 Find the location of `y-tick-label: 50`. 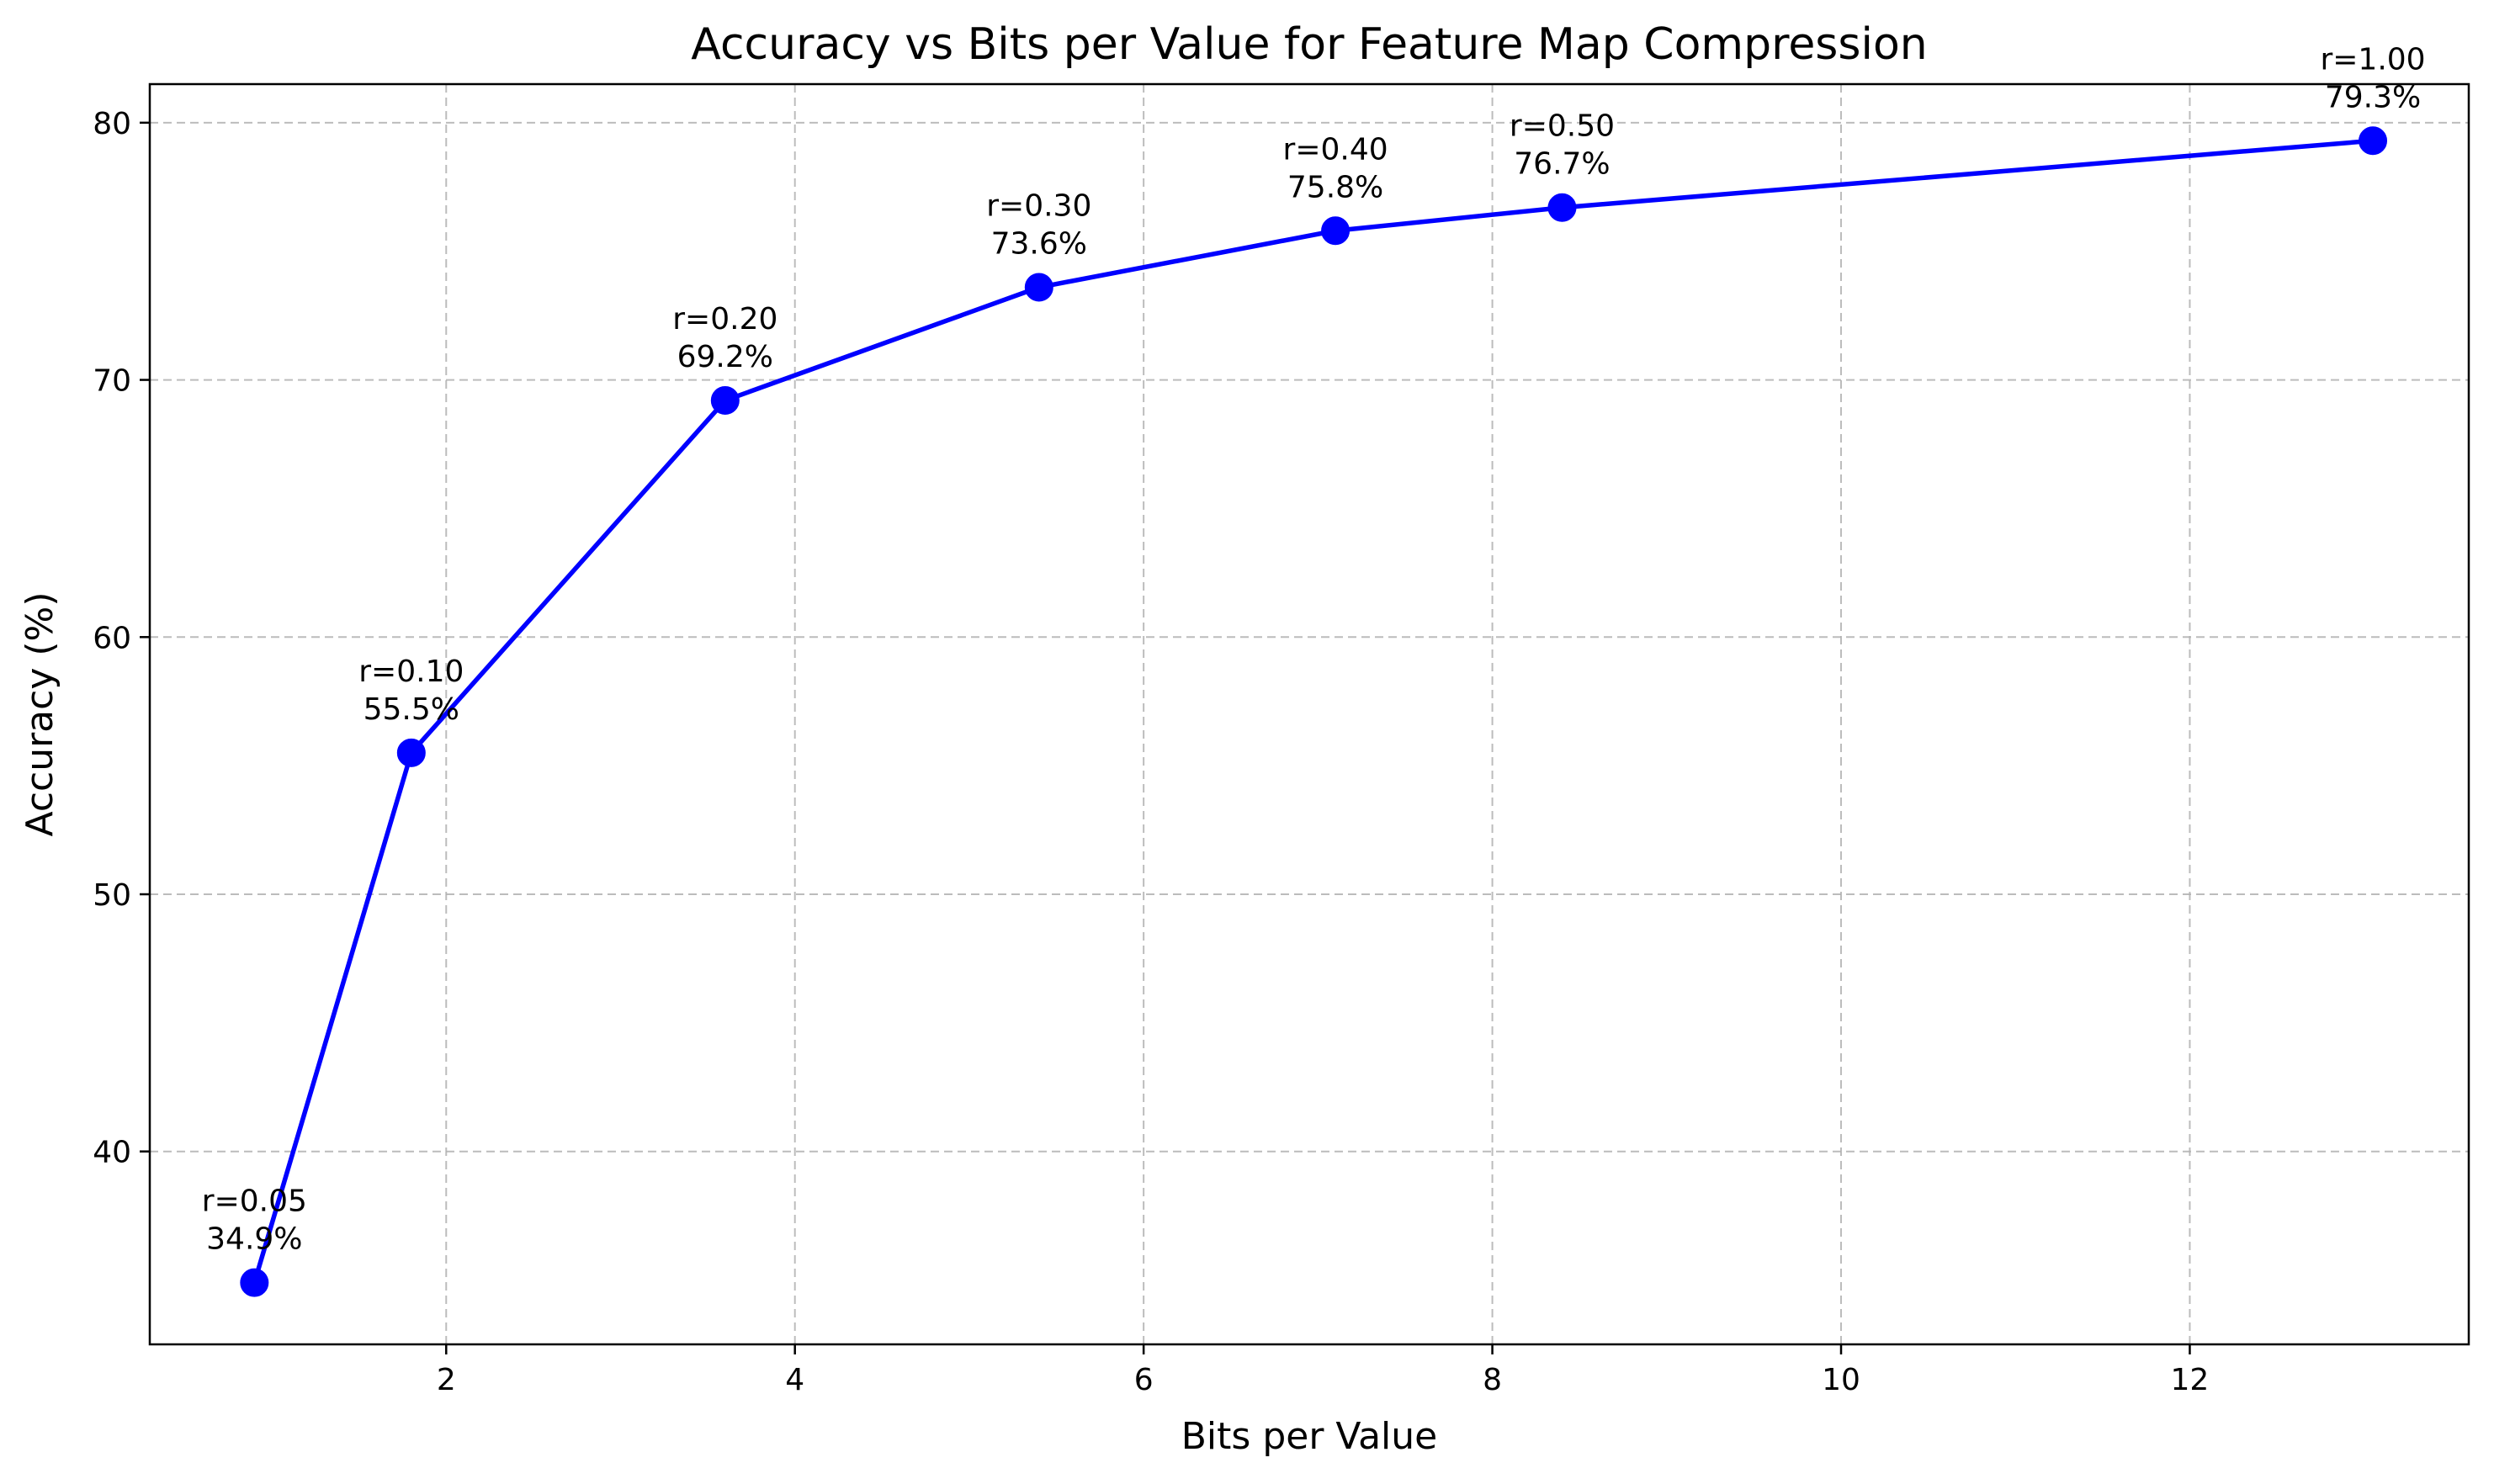

y-tick-label: 50 is located at coordinates (112, 895).